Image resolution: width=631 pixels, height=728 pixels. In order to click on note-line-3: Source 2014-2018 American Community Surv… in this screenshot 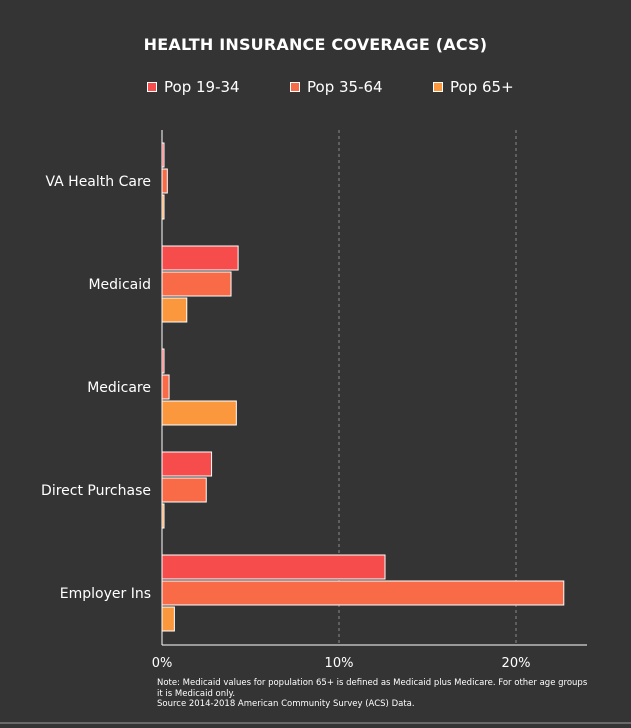, I will do `click(286, 704)`.